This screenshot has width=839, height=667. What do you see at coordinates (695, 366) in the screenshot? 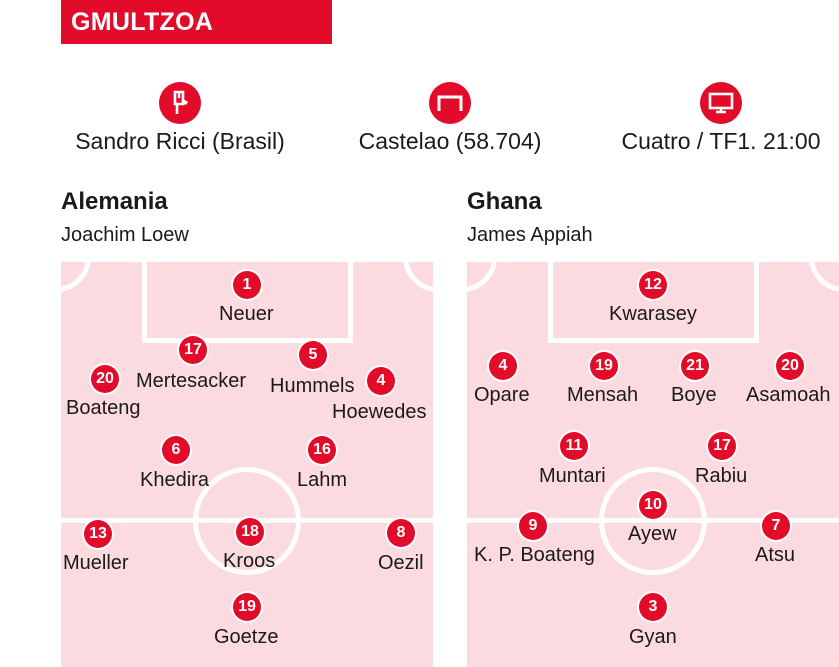
I see `player-number: 21` at bounding box center [695, 366].